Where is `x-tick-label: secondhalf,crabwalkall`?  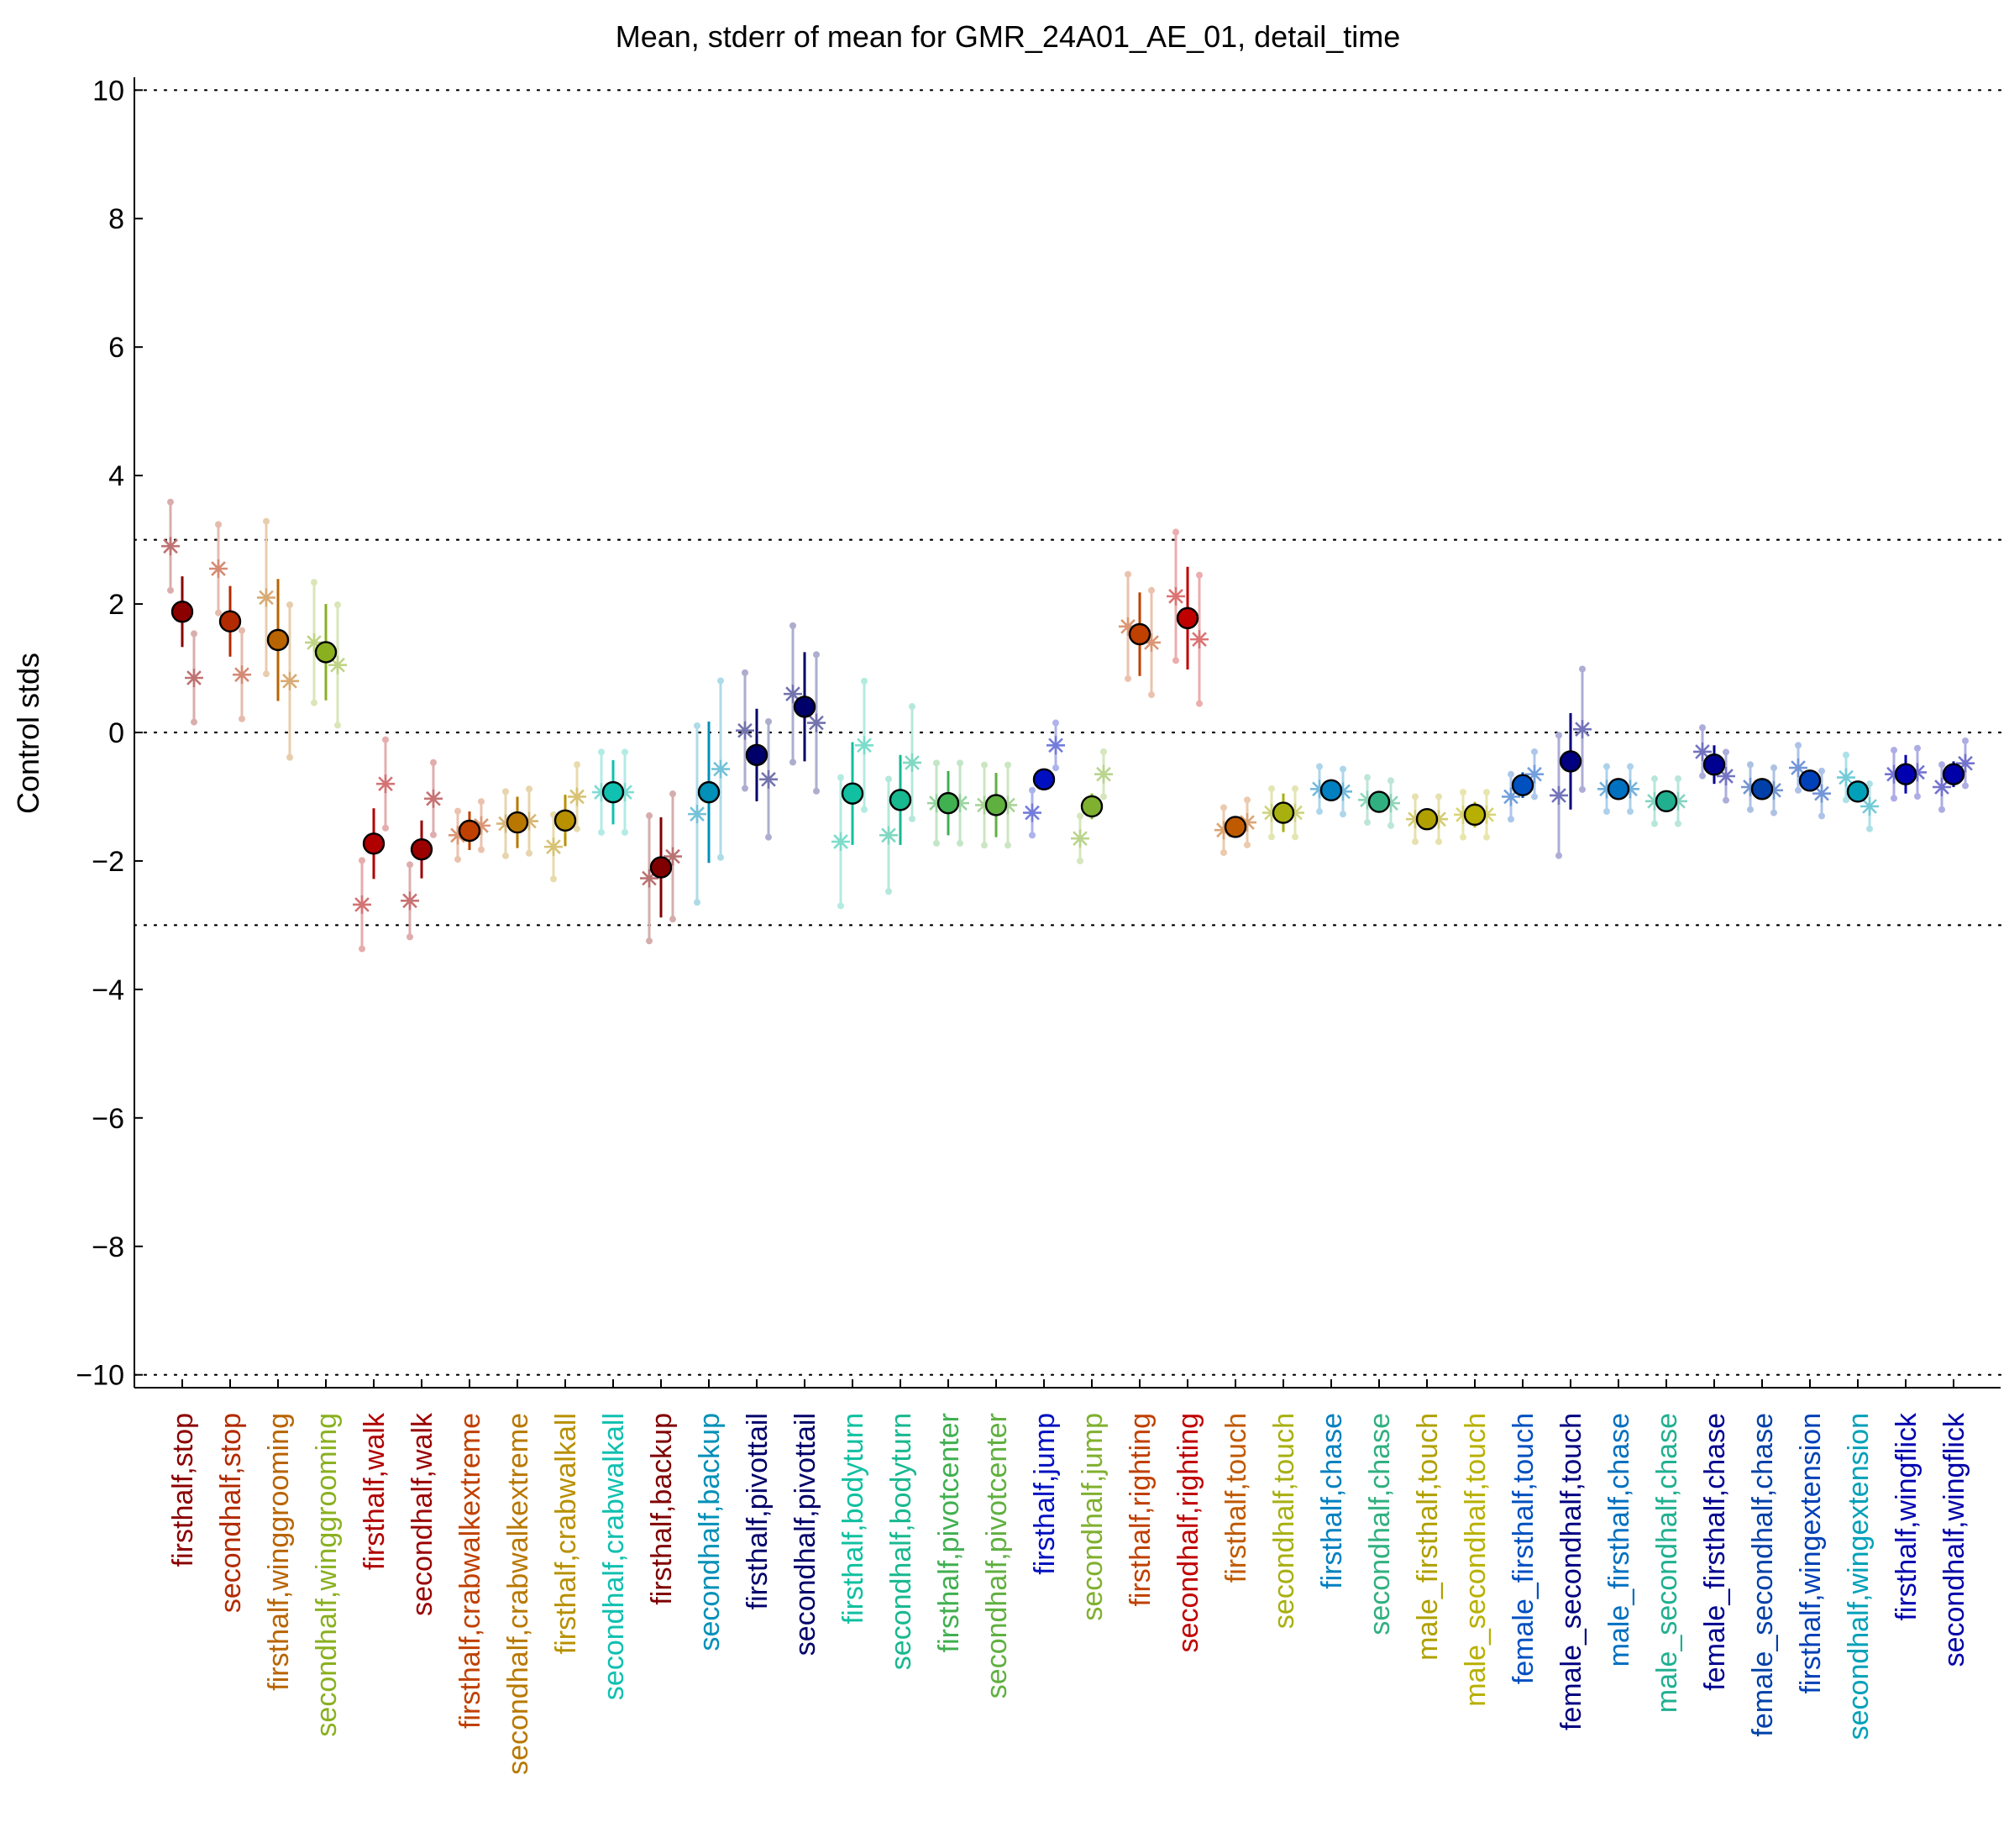
x-tick-label: secondhalf,crabwalkall is located at coordinates (614, 1556).